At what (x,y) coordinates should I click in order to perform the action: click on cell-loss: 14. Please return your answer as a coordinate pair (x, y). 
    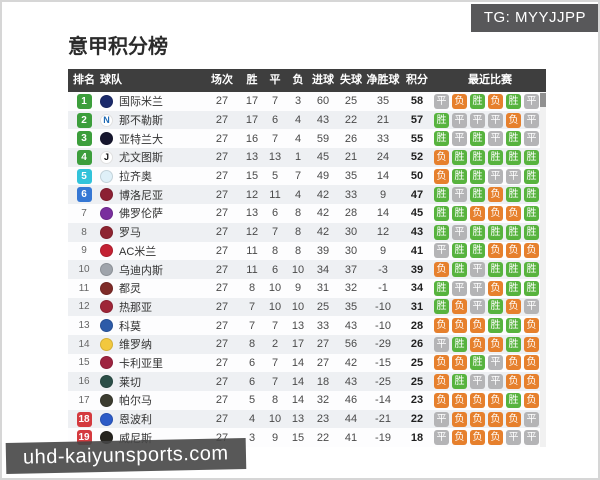
    Looking at the image, I should click on (298, 362).